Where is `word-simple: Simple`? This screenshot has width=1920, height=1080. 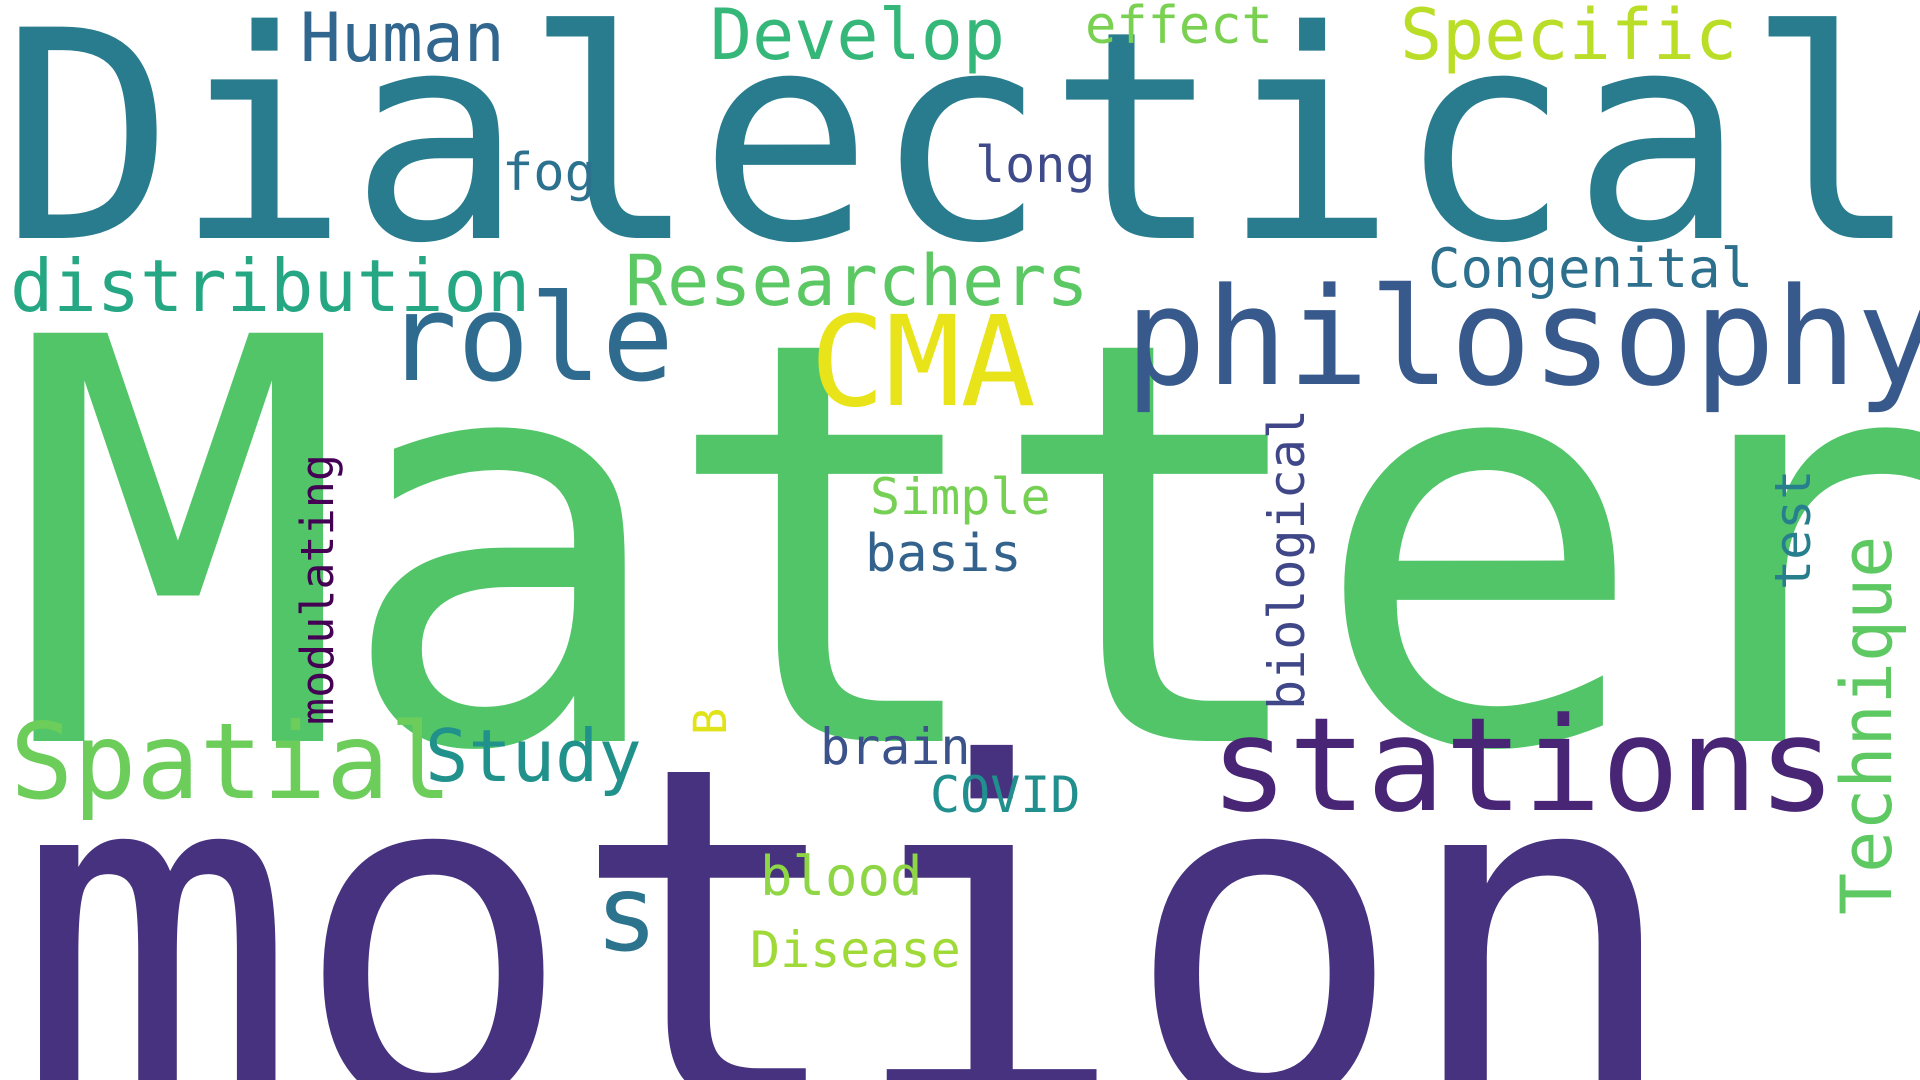
word-simple: Simple is located at coordinates (960, 497).